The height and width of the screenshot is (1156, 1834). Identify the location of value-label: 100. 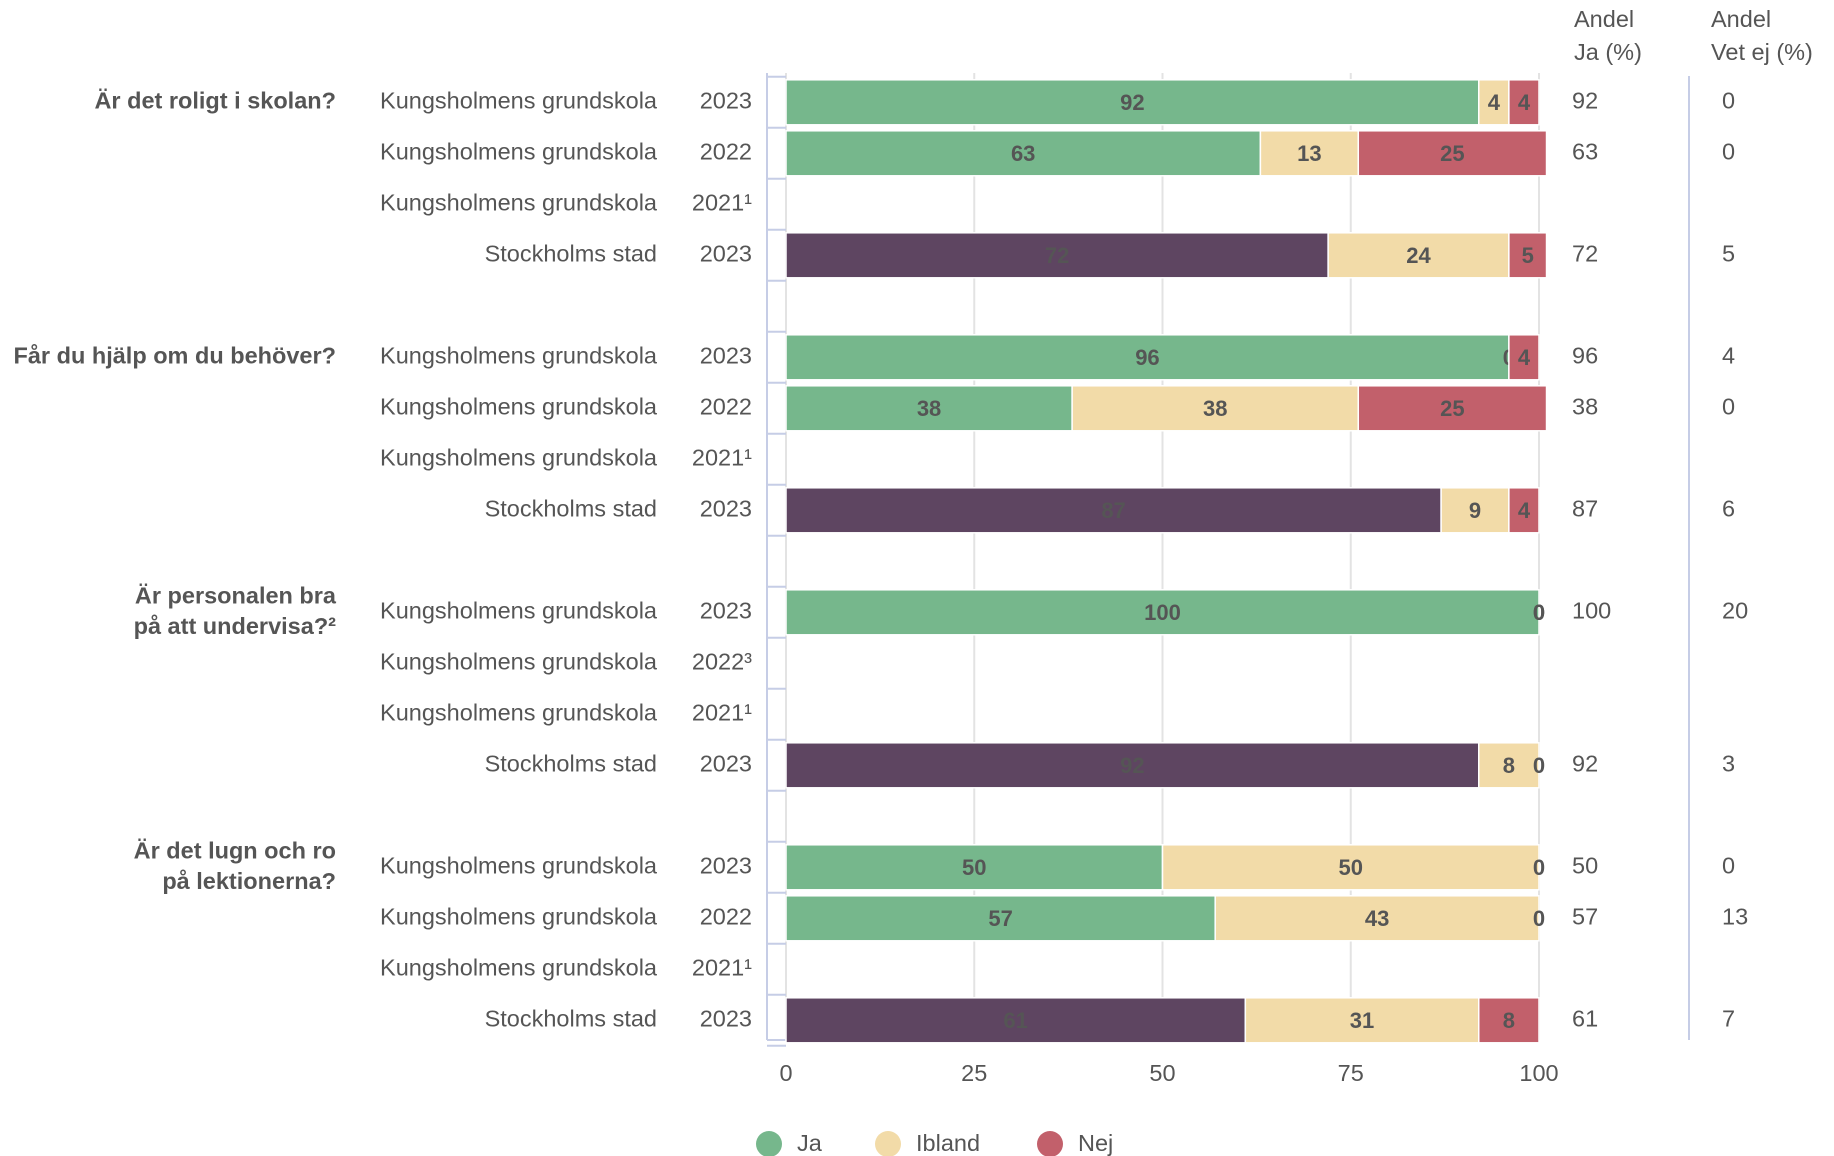
(1162, 612).